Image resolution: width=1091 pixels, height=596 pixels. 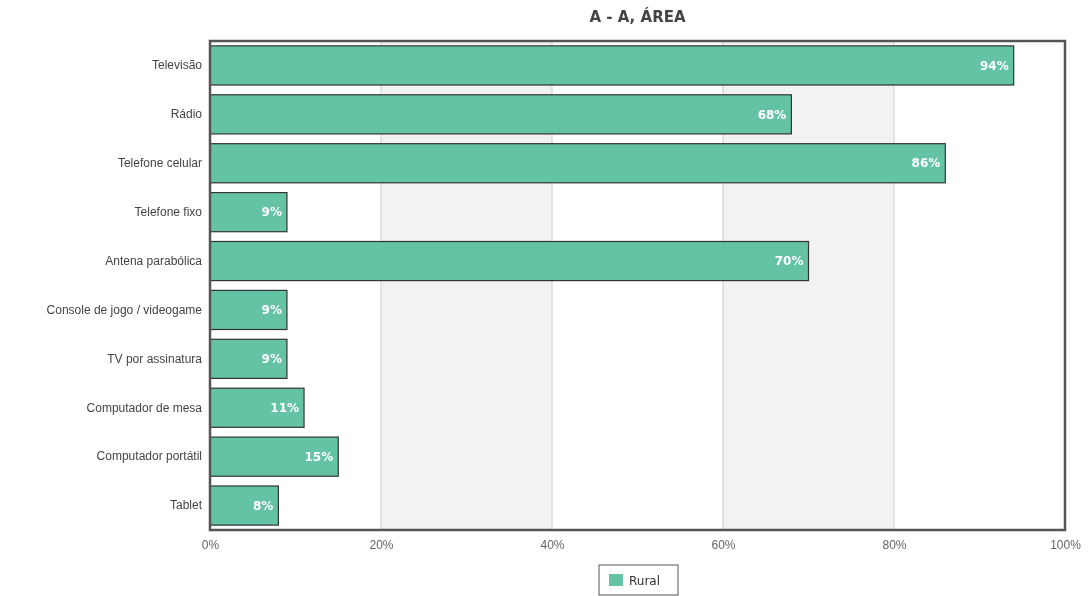 What do you see at coordinates (994, 65) in the screenshot?
I see `data-label: 94%` at bounding box center [994, 65].